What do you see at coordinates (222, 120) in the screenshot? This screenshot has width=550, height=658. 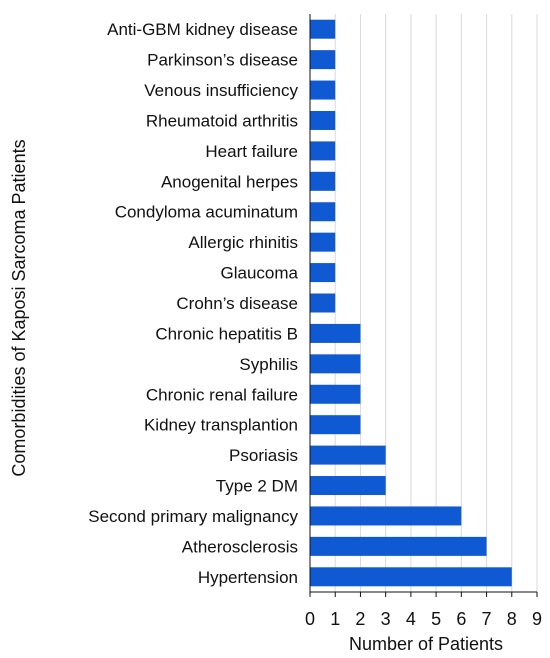 I see `category-label: Rheumatoid arthritis` at bounding box center [222, 120].